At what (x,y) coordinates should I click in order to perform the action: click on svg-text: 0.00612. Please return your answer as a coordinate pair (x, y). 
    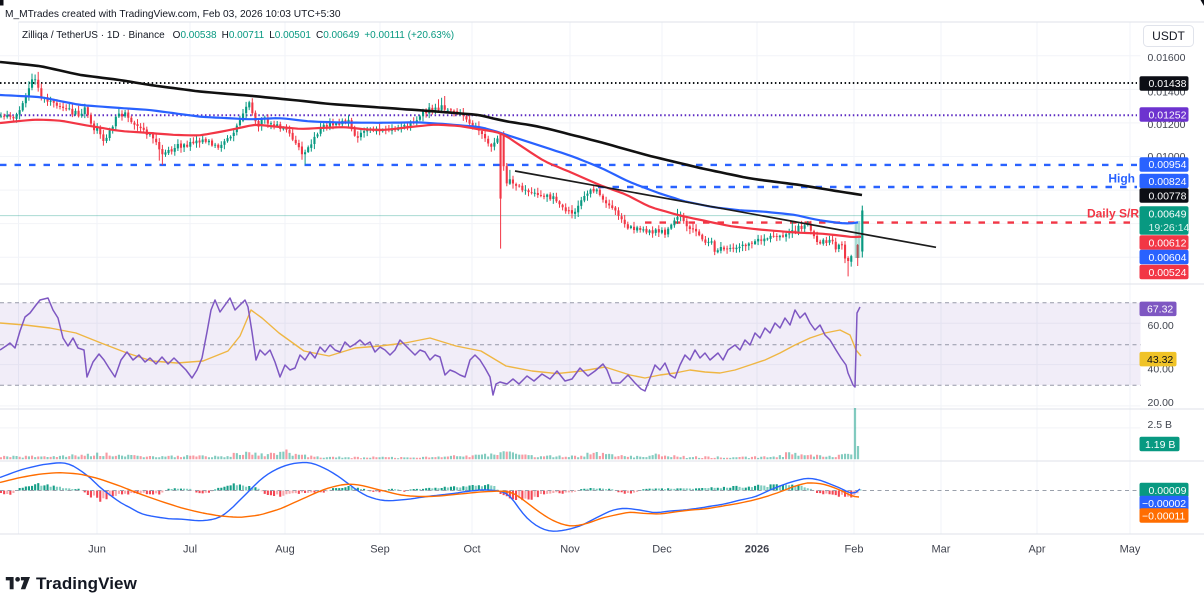
    Looking at the image, I should click on (1168, 243).